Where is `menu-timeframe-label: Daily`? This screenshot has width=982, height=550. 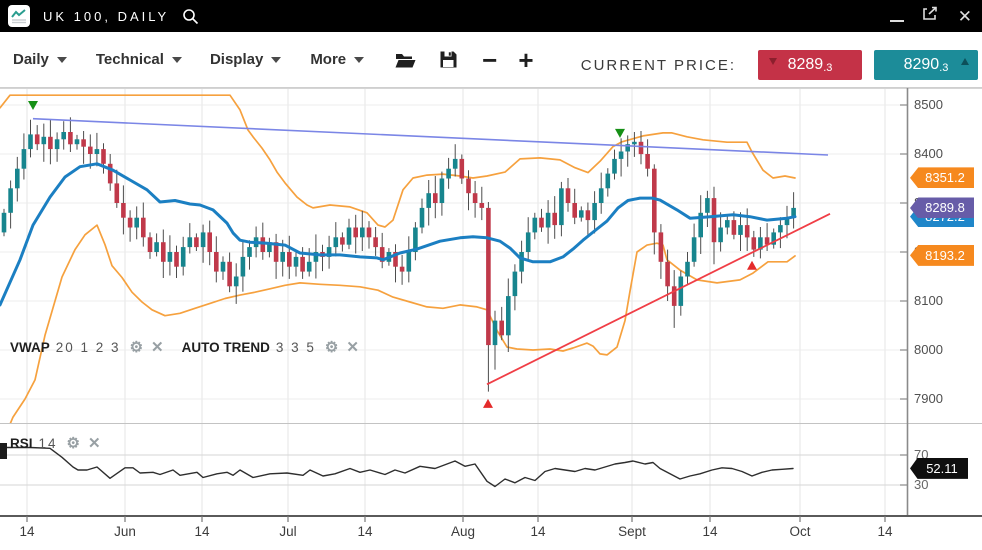
menu-timeframe-label: Daily is located at coordinates (31, 59).